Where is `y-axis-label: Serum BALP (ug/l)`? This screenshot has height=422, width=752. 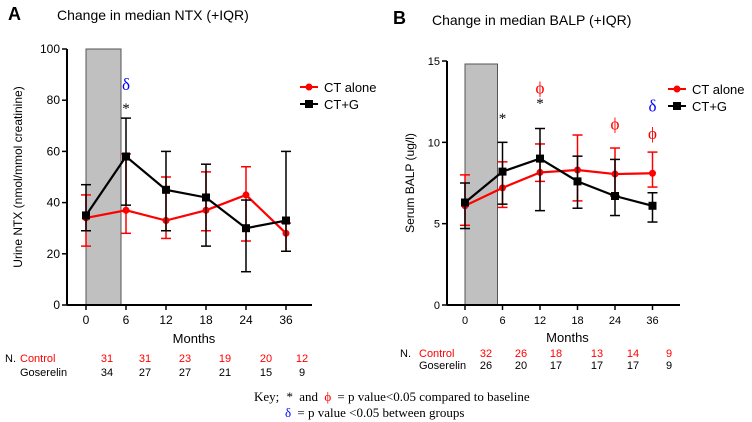 y-axis-label: Serum BALP (ug/l) is located at coordinates (410, 183).